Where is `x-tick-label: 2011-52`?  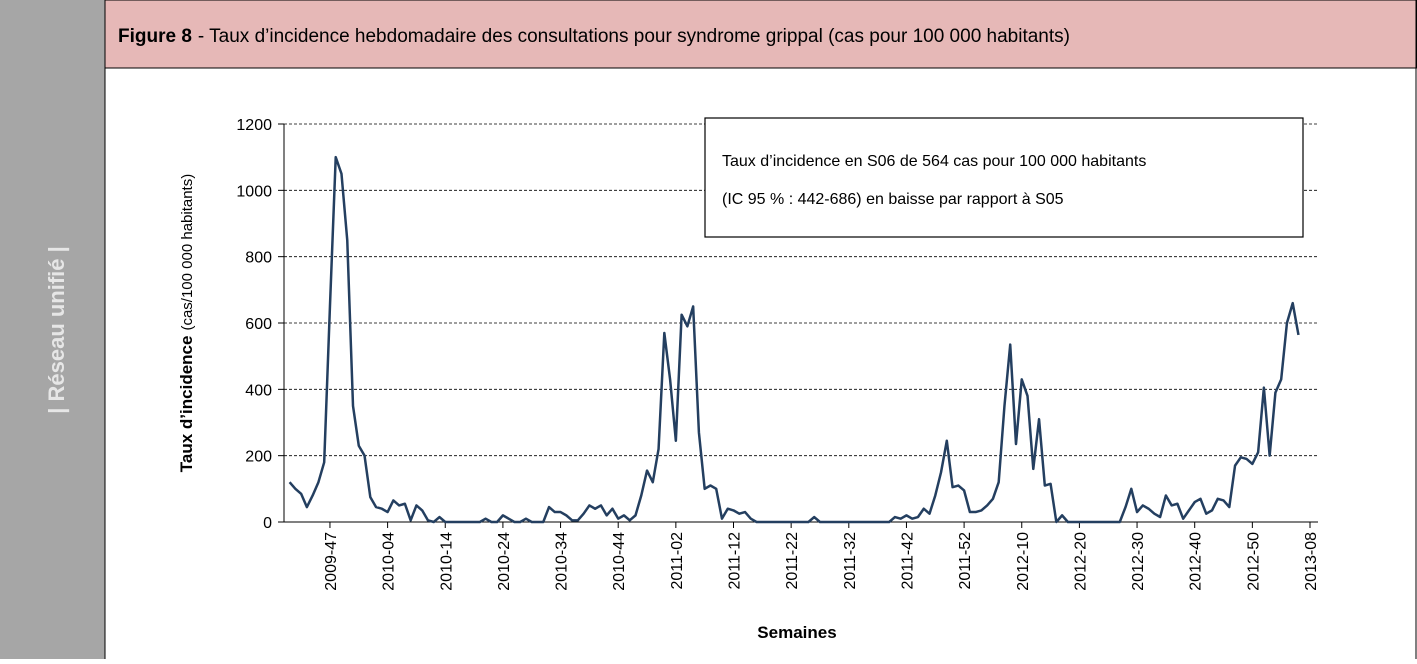 x-tick-label: 2011-52 is located at coordinates (965, 561).